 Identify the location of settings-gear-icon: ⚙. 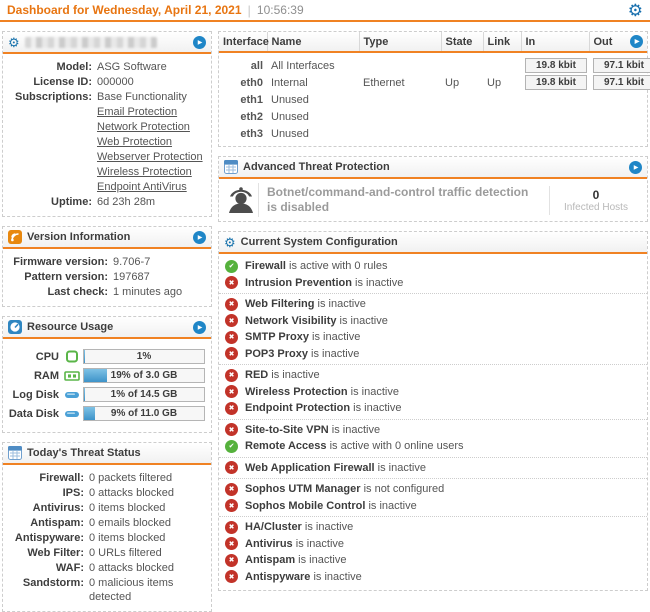
(635, 10).